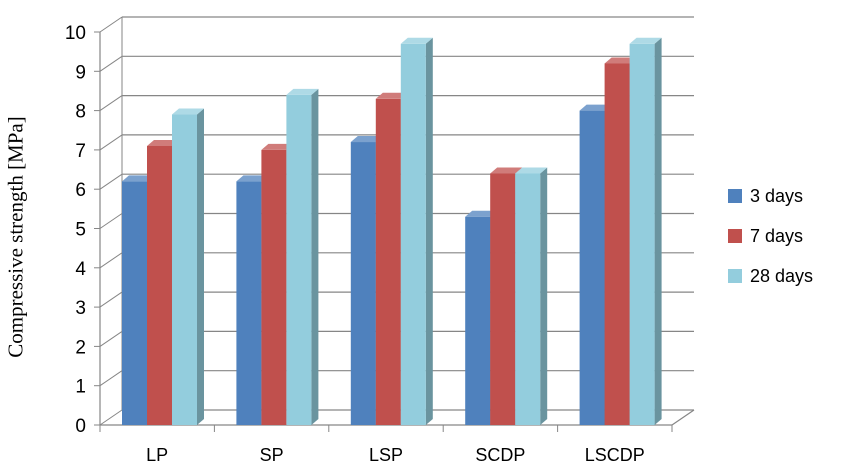 The image size is (845, 467). Describe the element at coordinates (386, 455) in the screenshot. I see `x-tick-label: LSP` at that location.